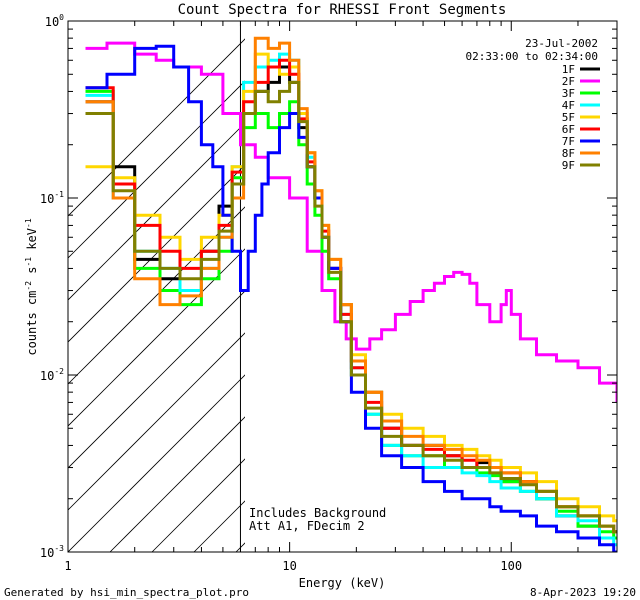 Image resolution: width=640 pixels, height=600 pixels. What do you see at coordinates (568, 117) in the screenshot?
I see `legend-label: 5F` at bounding box center [568, 117].